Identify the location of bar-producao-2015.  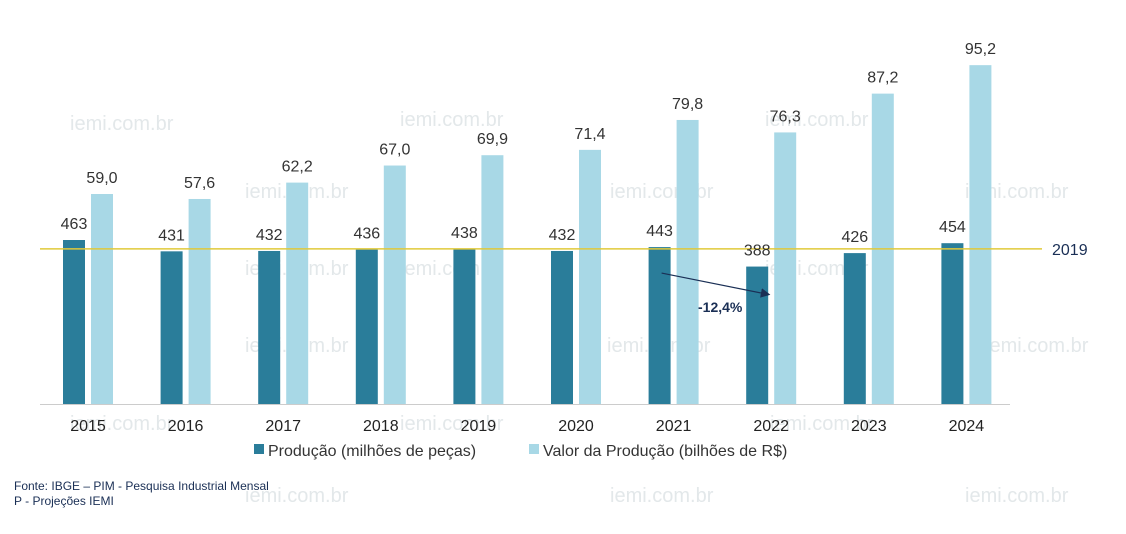
(74, 322).